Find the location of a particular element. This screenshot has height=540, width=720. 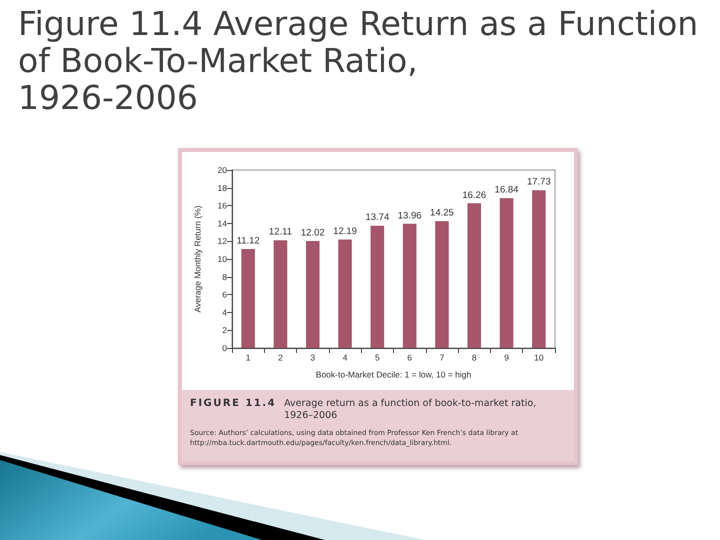

data-label: 13.96 is located at coordinates (410, 216).